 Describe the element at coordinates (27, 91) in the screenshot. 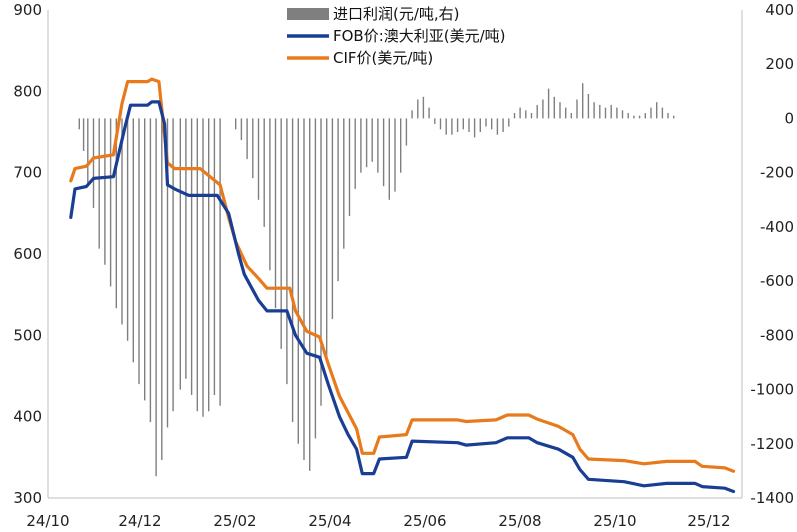

I see `left-tick-label: 800` at that location.